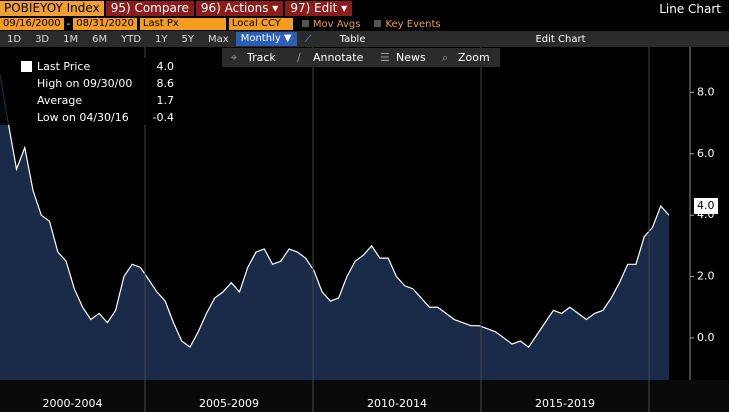 This screenshot has height=412, width=729. I want to click on legend-label: High on 09/30/00, so click(84, 83).